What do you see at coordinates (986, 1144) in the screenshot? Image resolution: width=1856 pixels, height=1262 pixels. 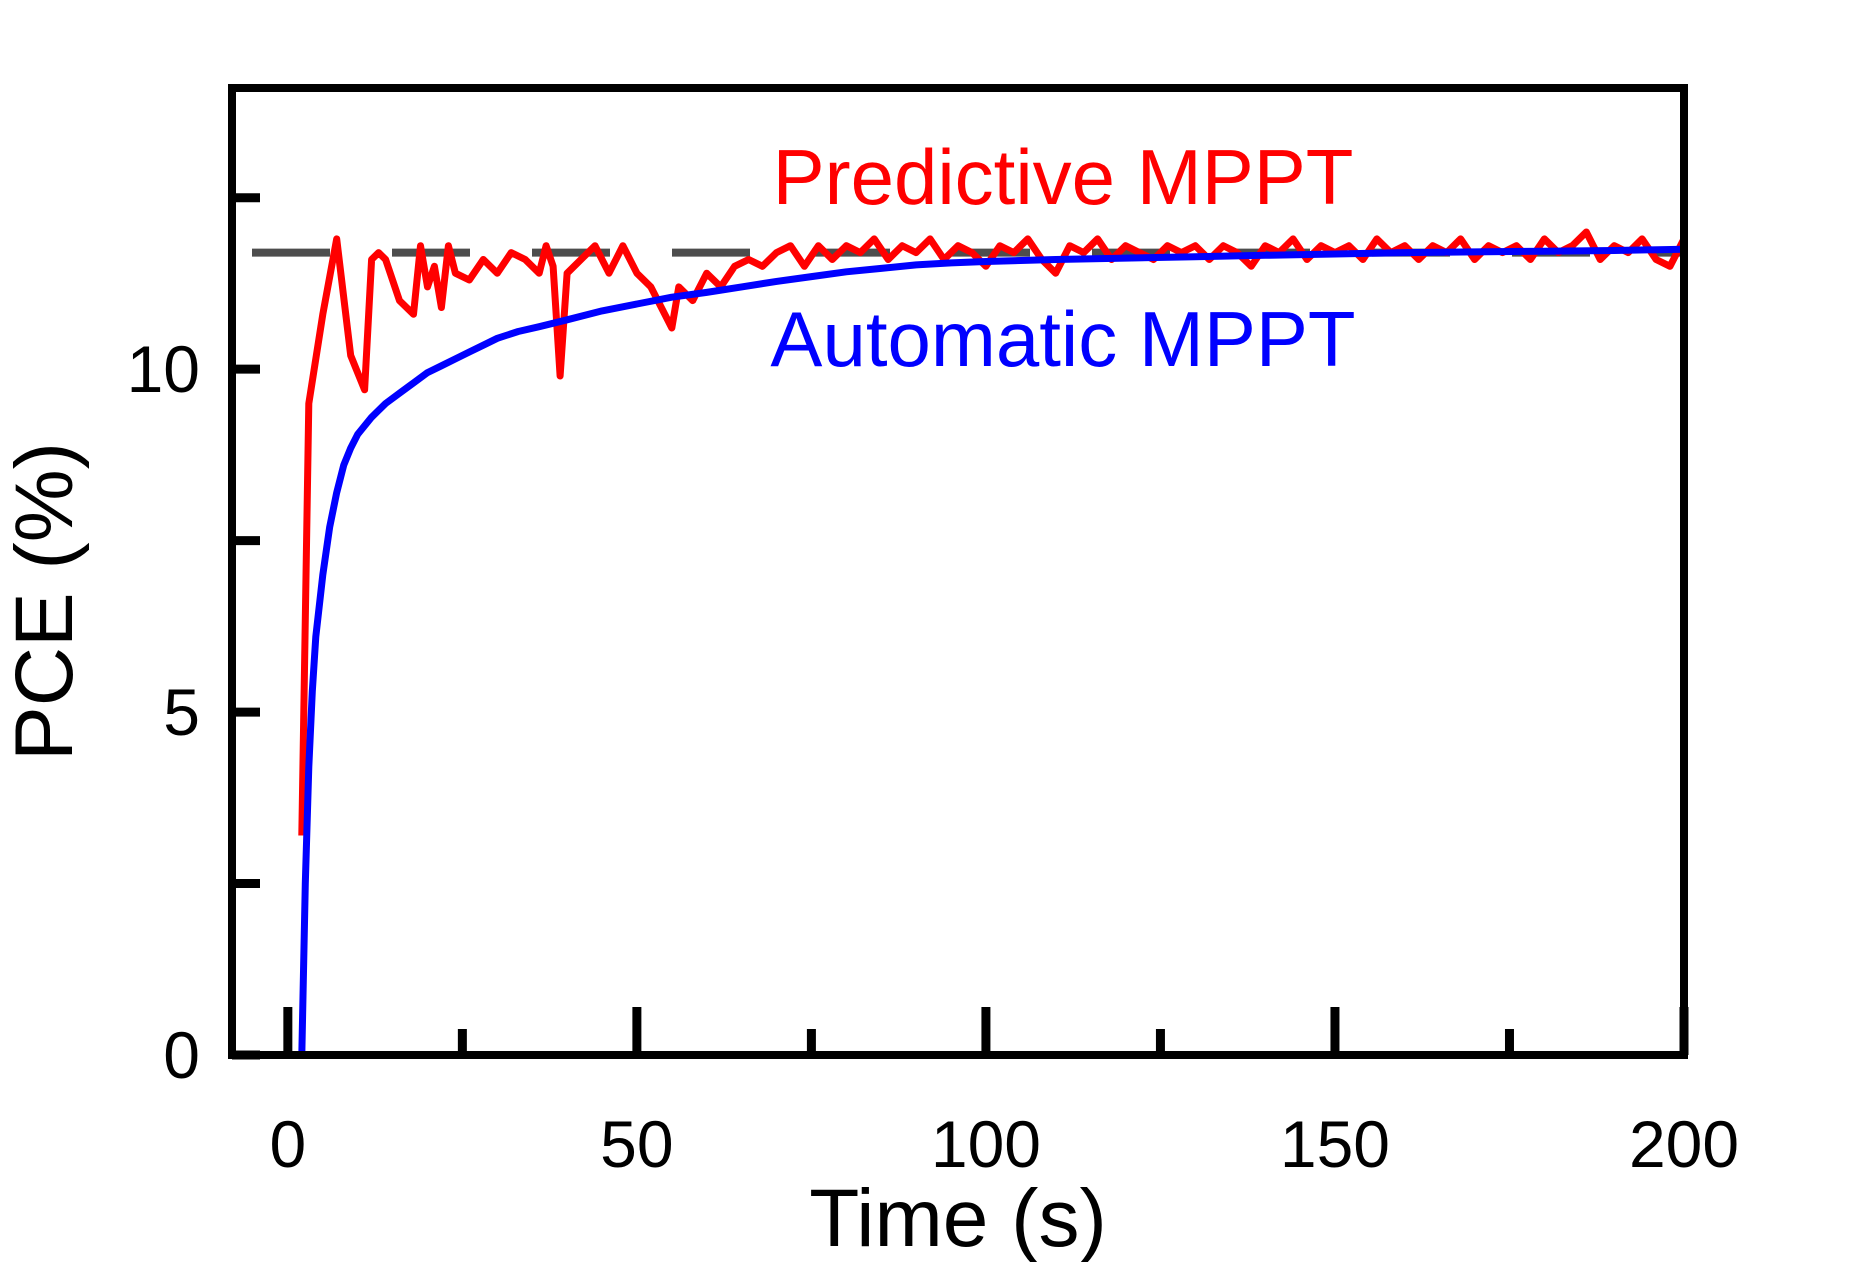 I see `x-tick-label: 100` at bounding box center [986, 1144].